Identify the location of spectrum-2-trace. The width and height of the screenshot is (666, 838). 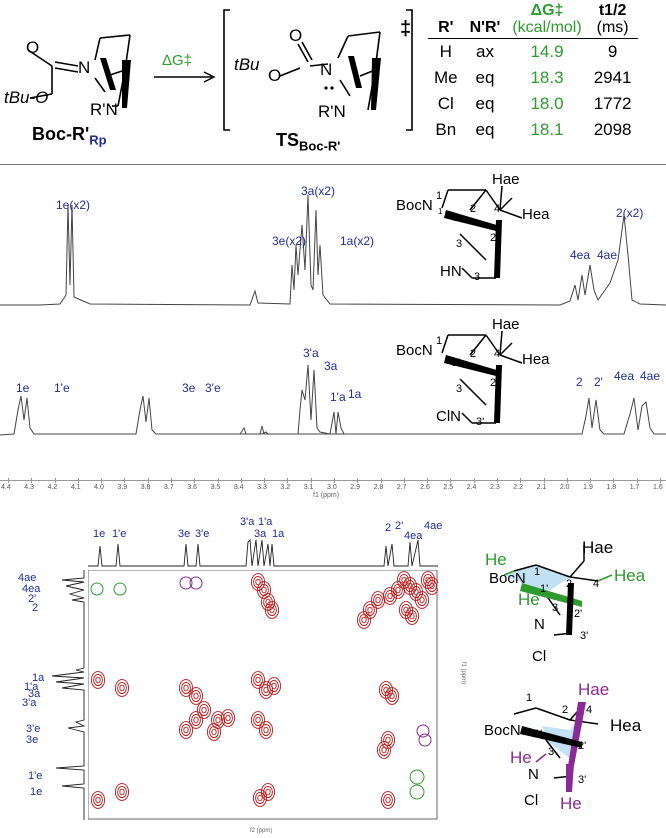
(333, 400).